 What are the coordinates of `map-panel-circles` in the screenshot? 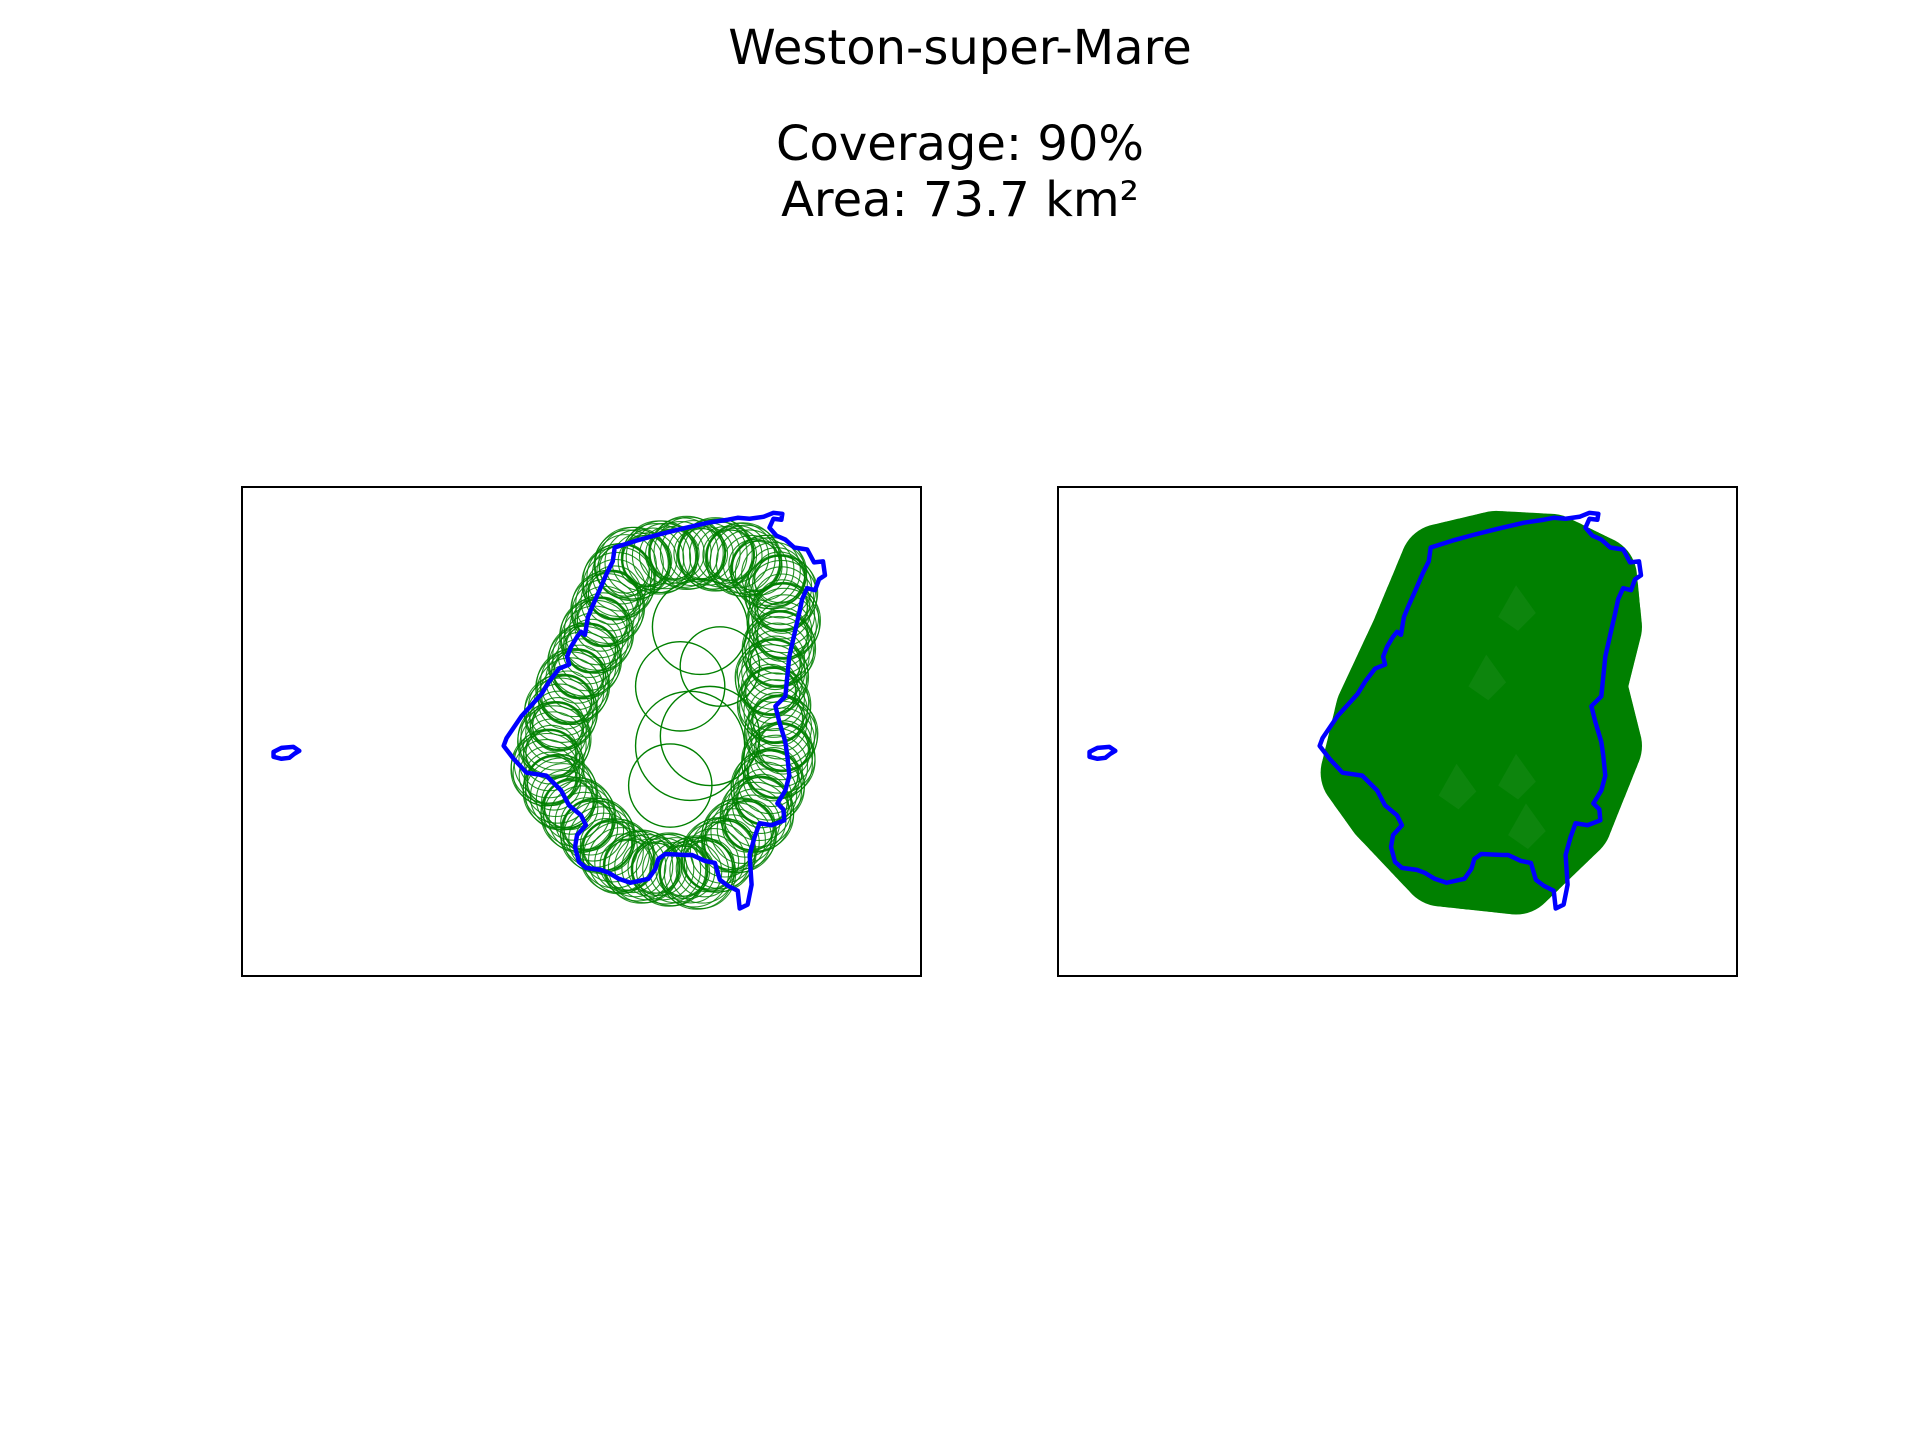 It's located at (581, 731).